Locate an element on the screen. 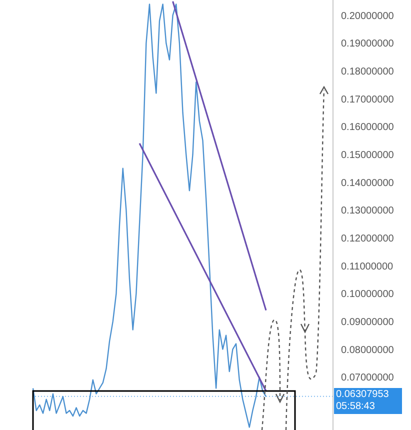 The width and height of the screenshot is (411, 430). text: 05:58:43 is located at coordinates (356, 407).